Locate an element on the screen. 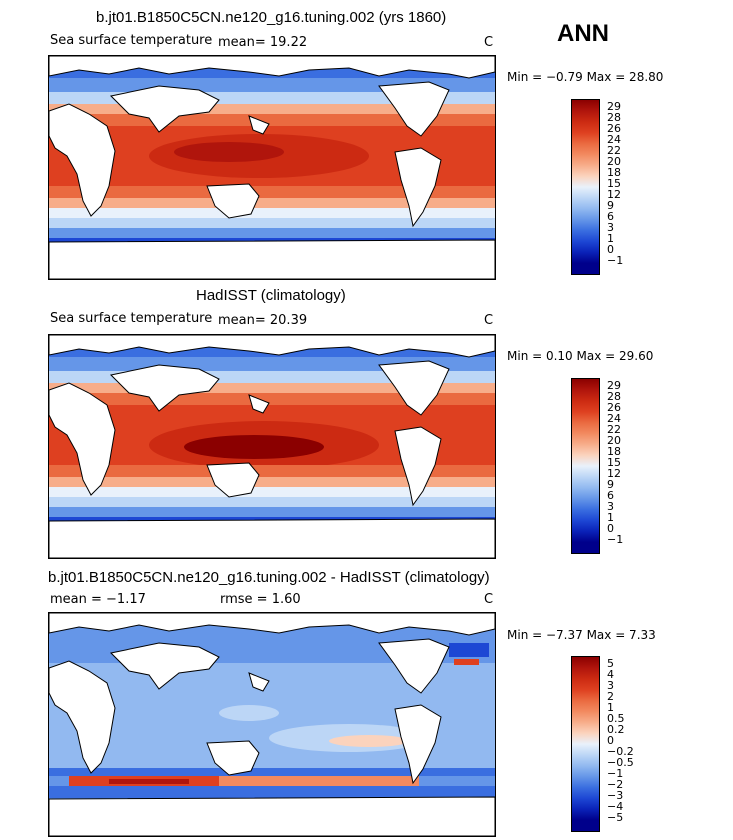  colorbar-tick: 5 is located at coordinates (610, 663).